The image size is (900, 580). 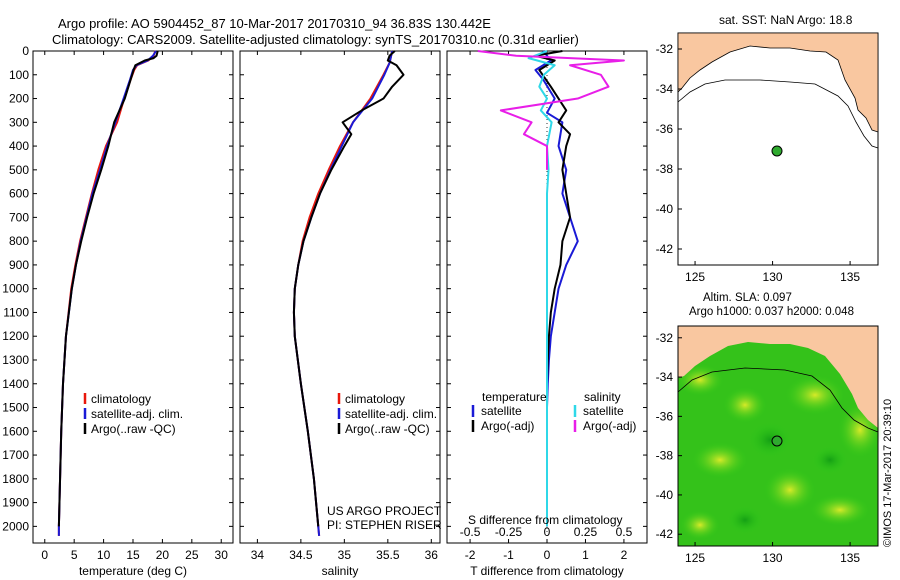 I want to click on y-tick-label: 600, so click(x=19, y=194).